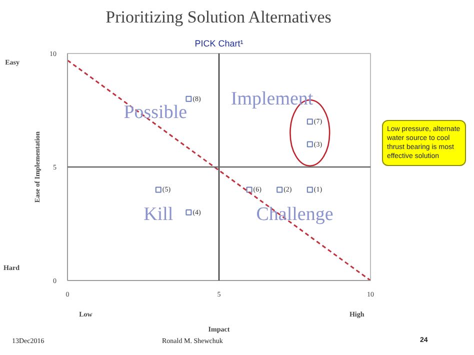 The image size is (474, 355). Describe the element at coordinates (156, 113) in the screenshot. I see `annotation: Possible` at that location.